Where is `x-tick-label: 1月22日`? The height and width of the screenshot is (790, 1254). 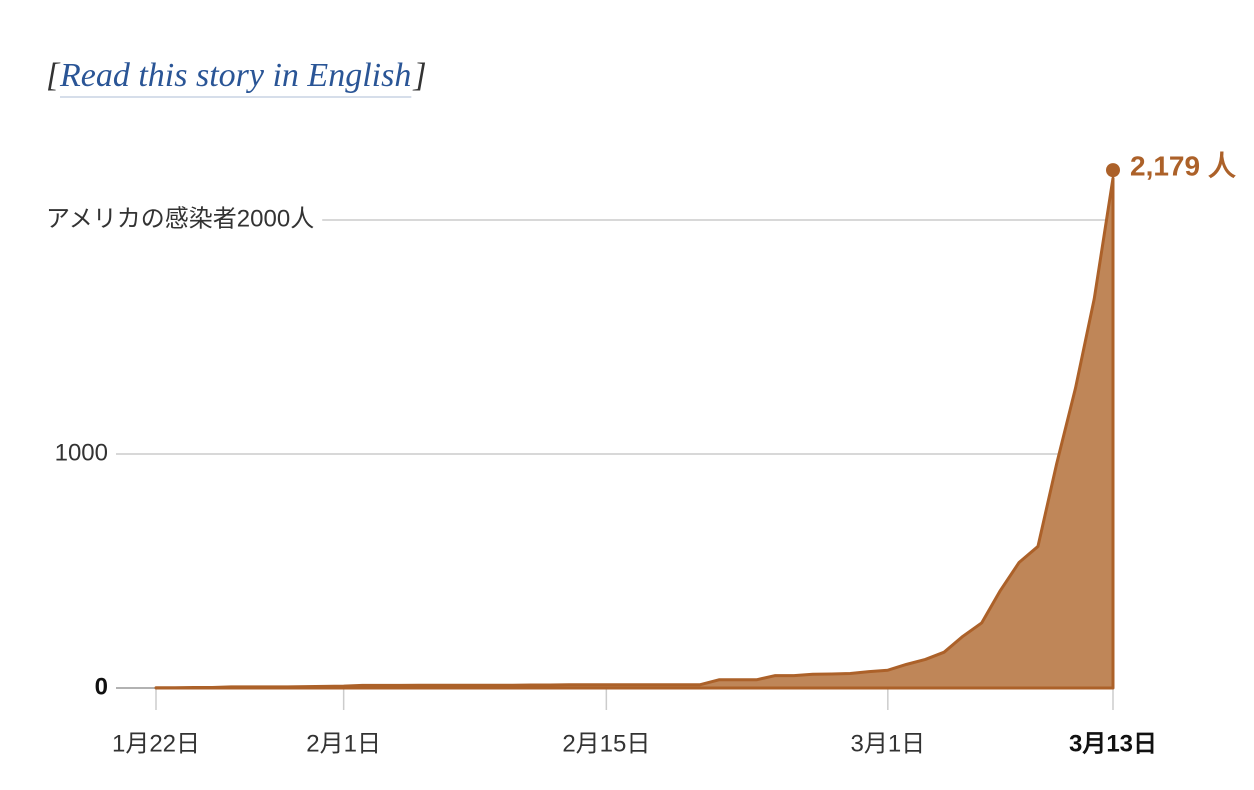
x-tick-label: 1月22日 is located at coordinates (156, 743).